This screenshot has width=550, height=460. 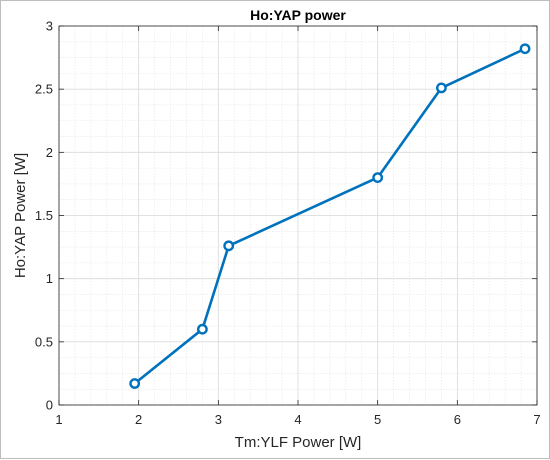 What do you see at coordinates (44, 89) in the screenshot?
I see `y-tick-label: 2.5` at bounding box center [44, 89].